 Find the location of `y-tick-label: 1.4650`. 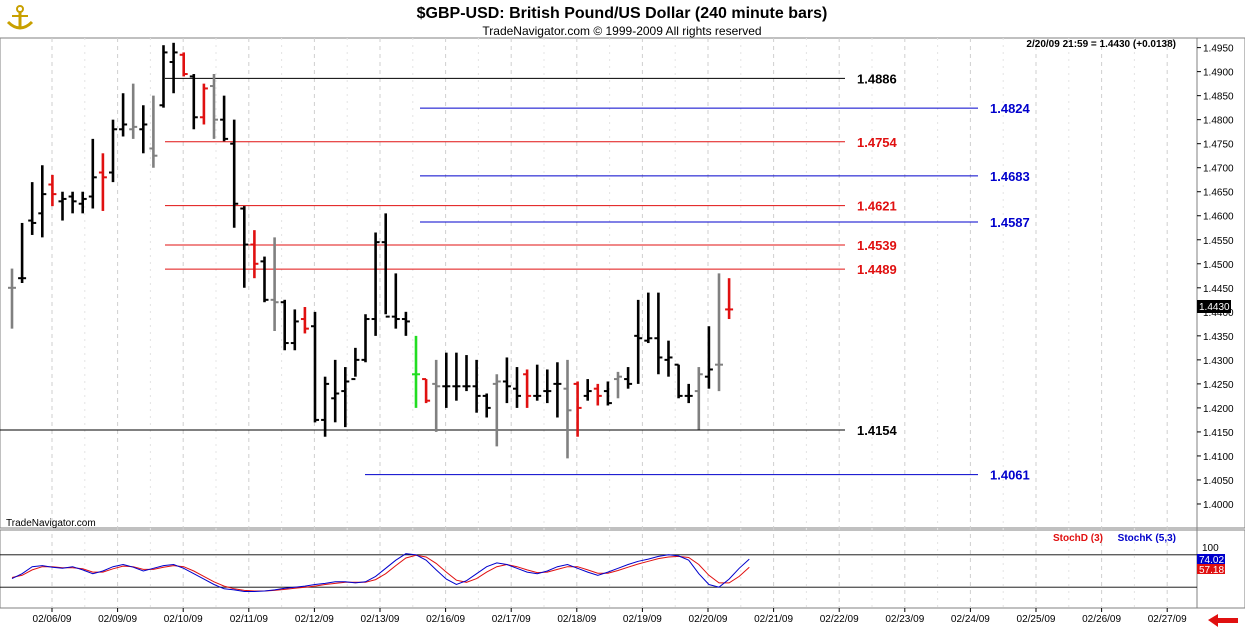

y-tick-label: 1.4650 is located at coordinates (1218, 193).